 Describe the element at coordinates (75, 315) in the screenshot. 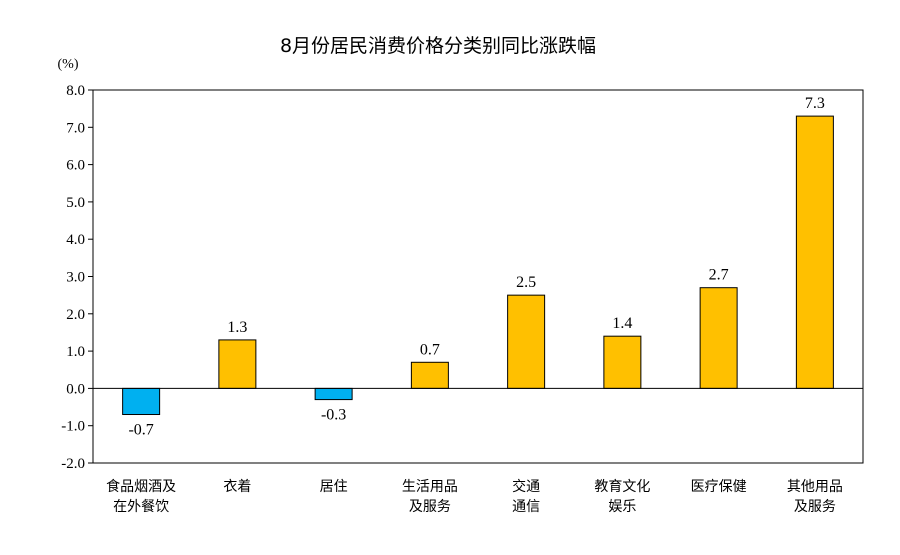

I see `y-tick-label: 2.0` at that location.